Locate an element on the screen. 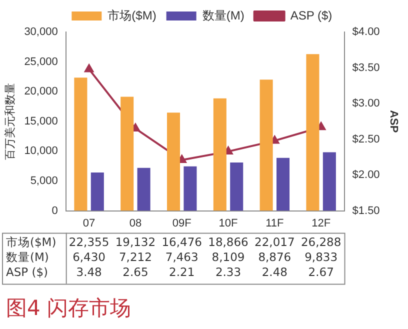 The height and width of the screenshot is (329, 408). x-tick-label: 12F is located at coordinates (321, 223).